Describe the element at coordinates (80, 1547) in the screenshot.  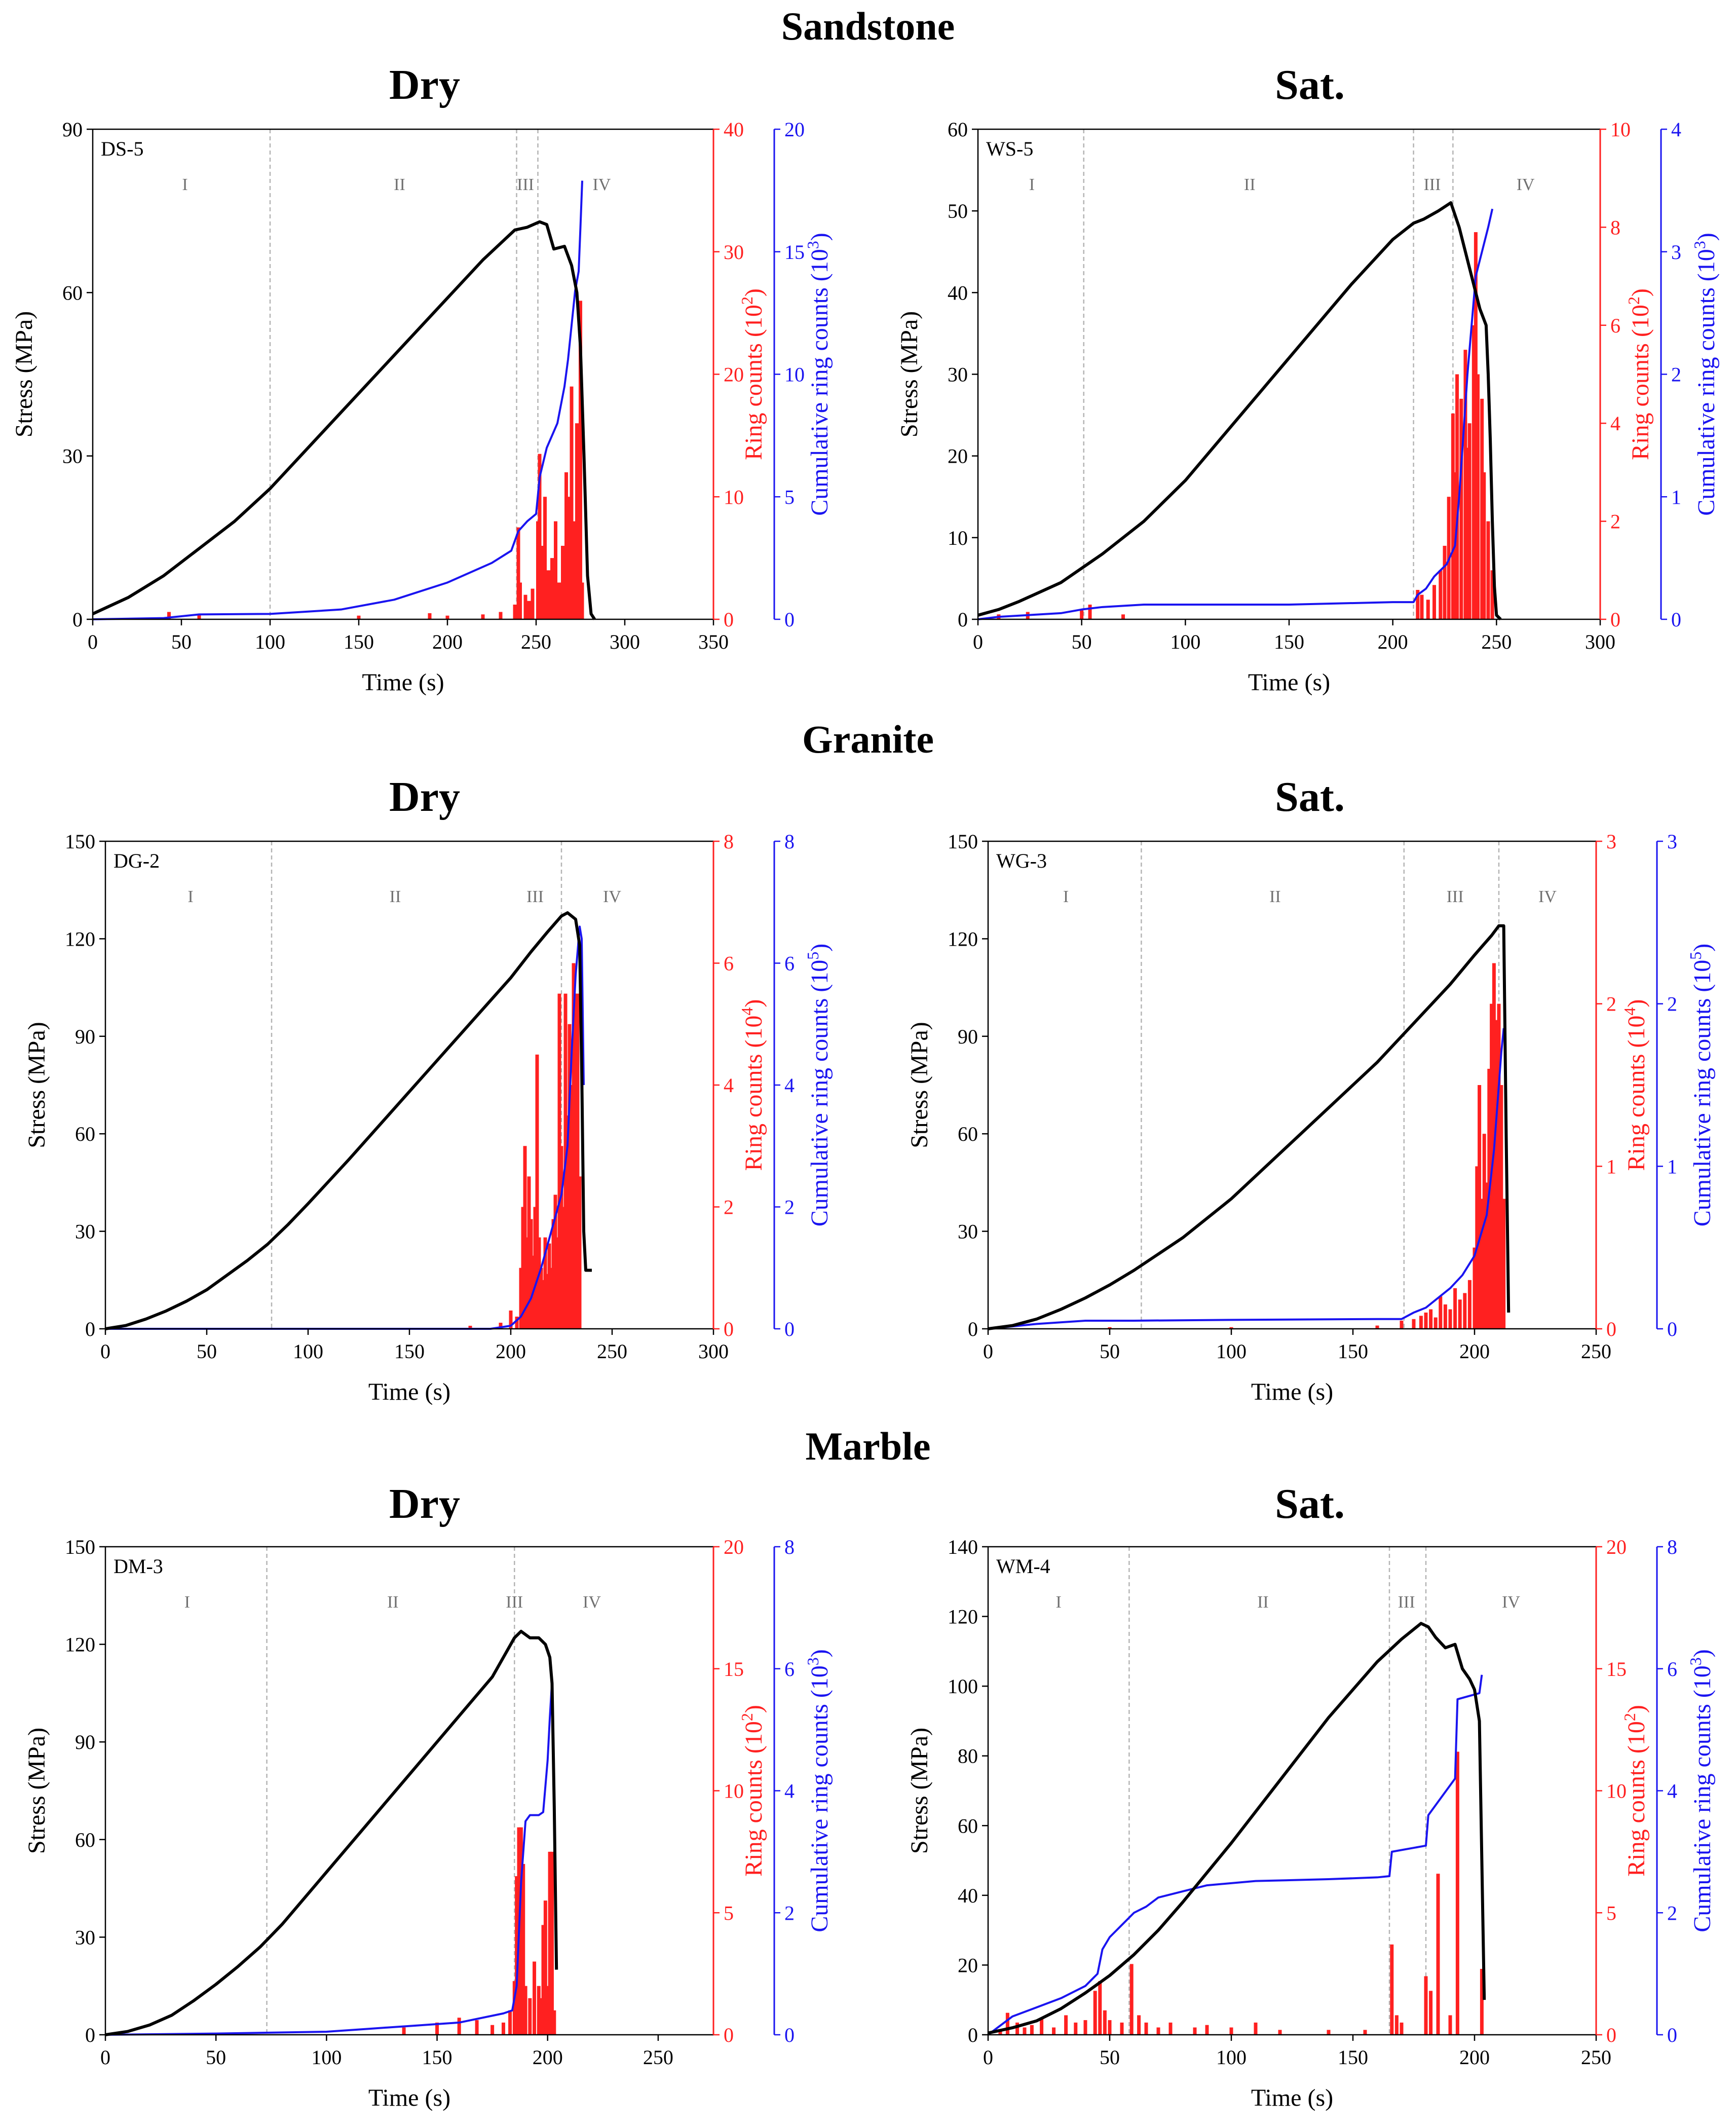
I see `y-tick-label: 150` at that location.